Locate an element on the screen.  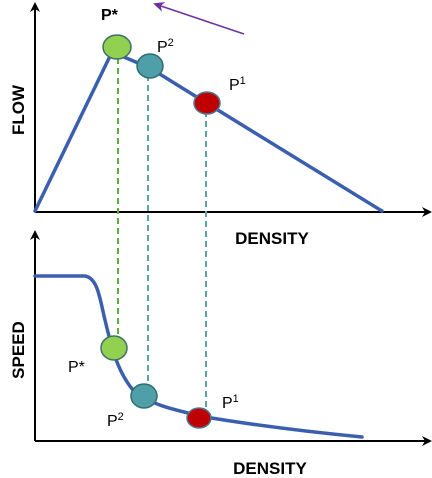
trend-arrow is located at coordinates (199, 18).